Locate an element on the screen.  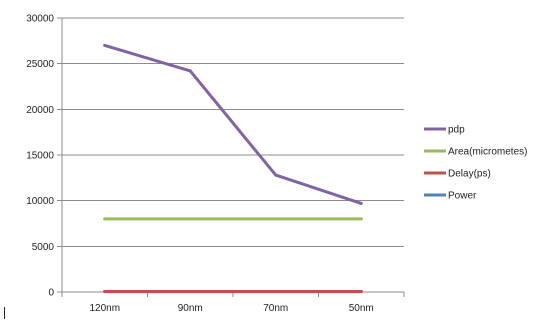
legend-item: Power is located at coordinates (450, 196).